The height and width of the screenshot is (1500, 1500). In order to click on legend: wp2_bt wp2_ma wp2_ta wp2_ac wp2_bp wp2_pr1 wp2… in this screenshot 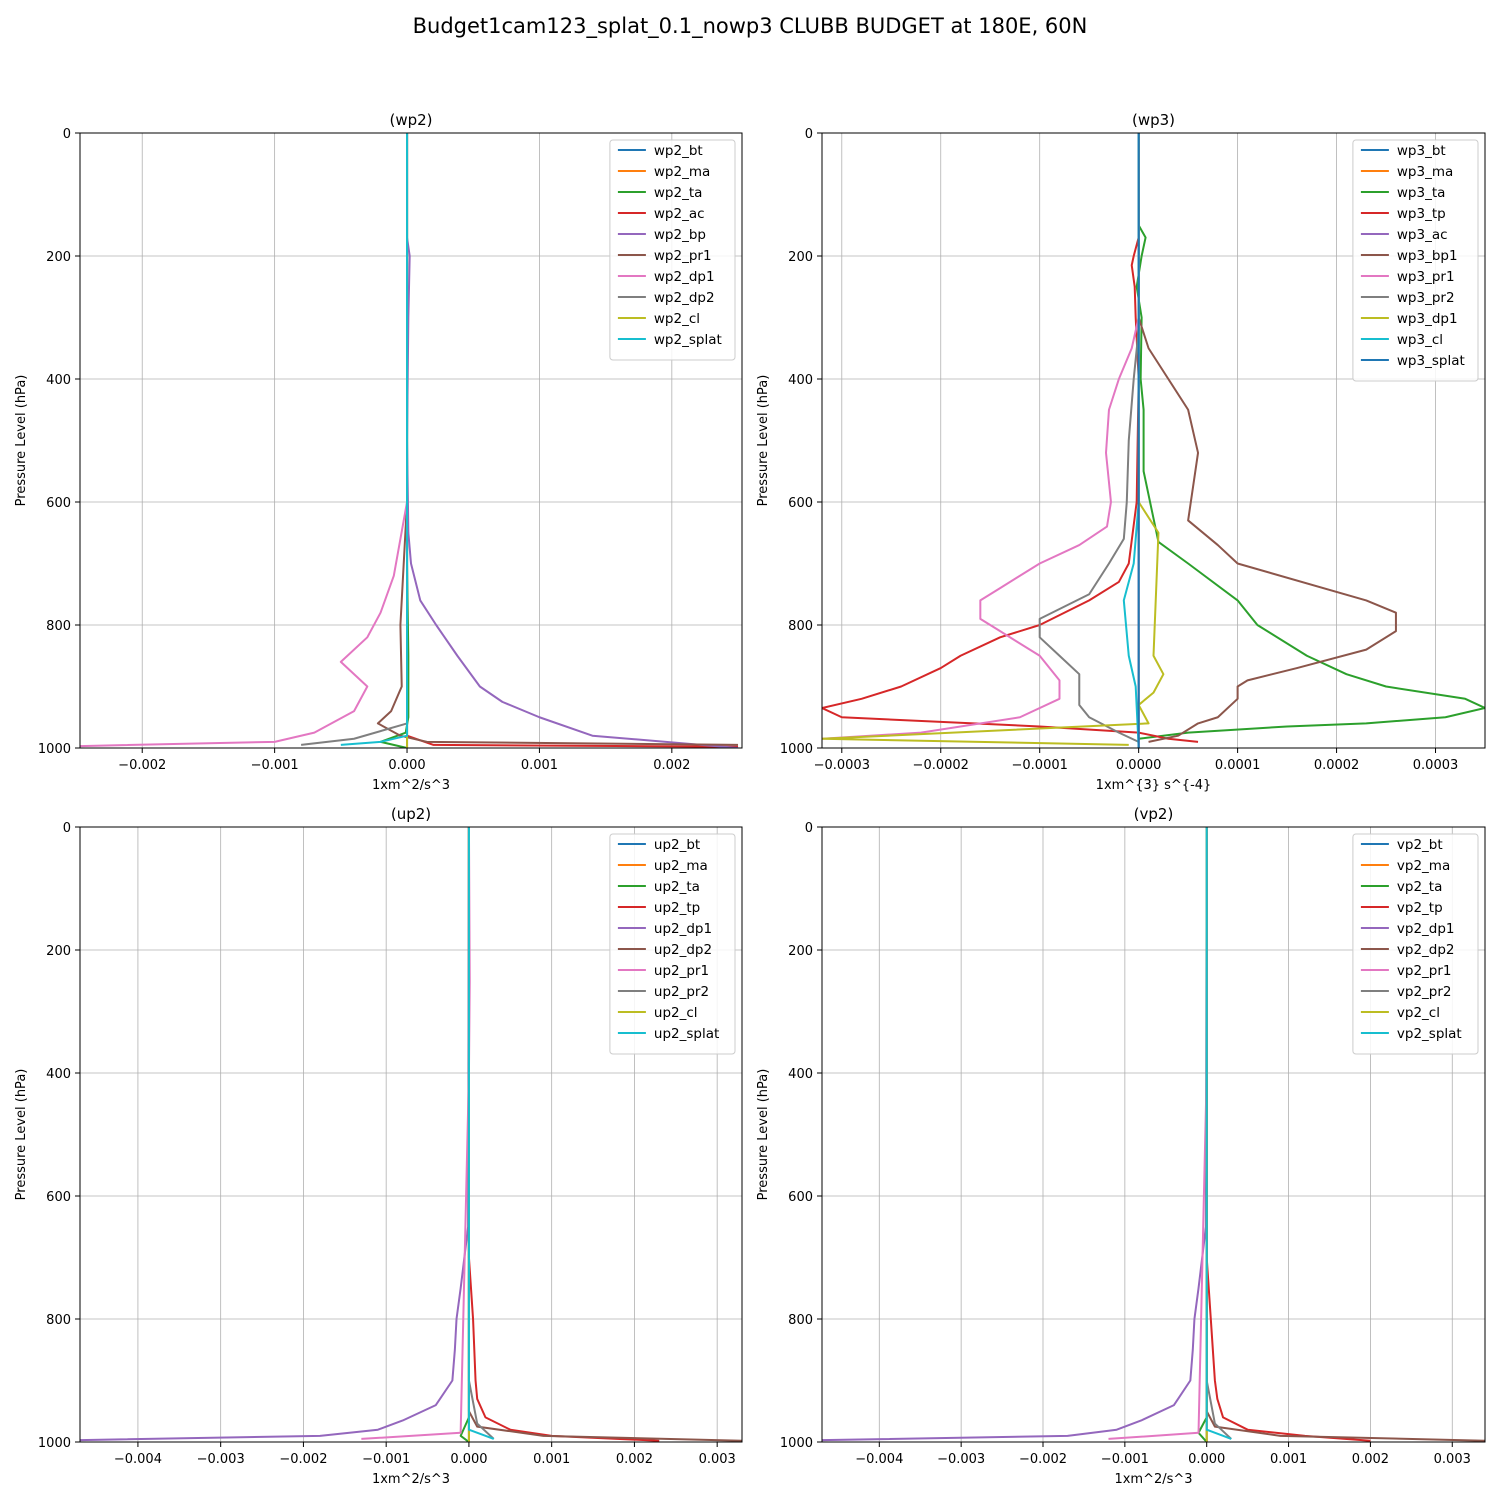, I will do `click(672, 250)`.